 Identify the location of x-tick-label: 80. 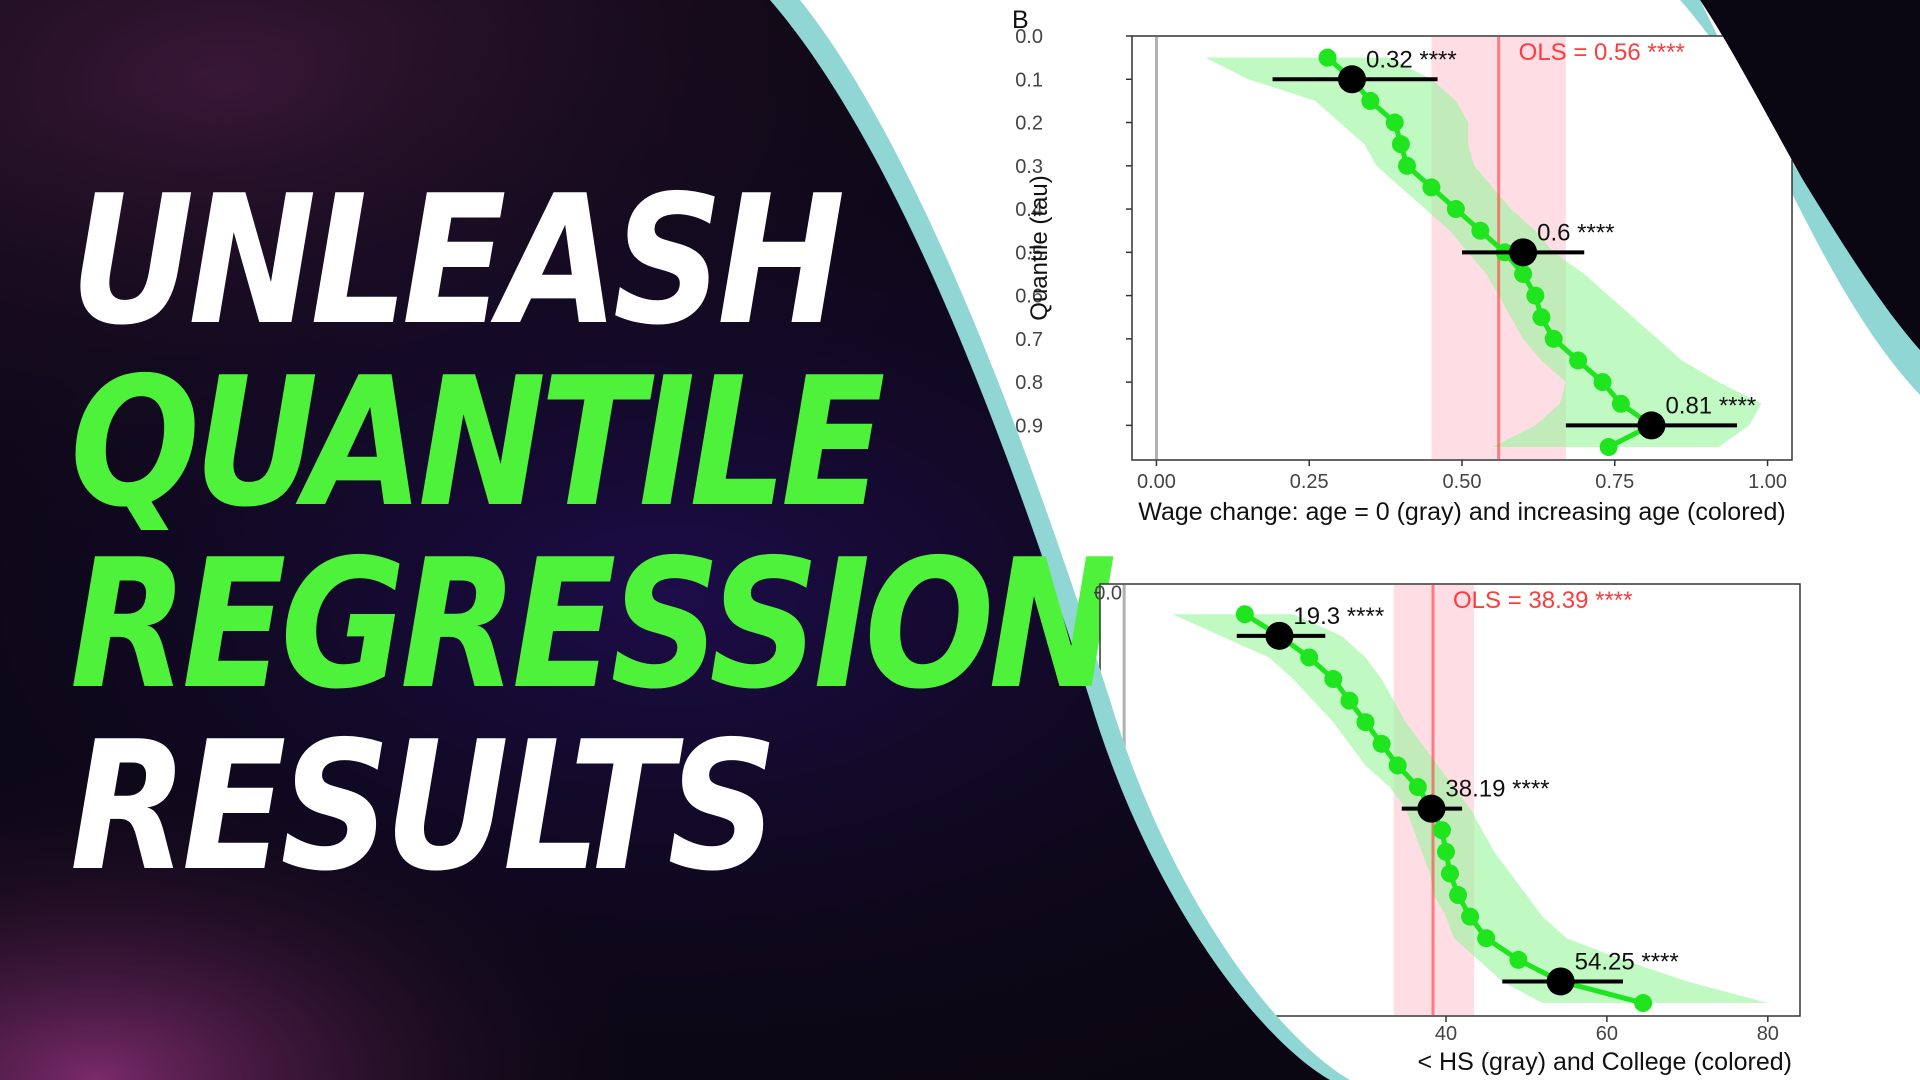
(1768, 1034).